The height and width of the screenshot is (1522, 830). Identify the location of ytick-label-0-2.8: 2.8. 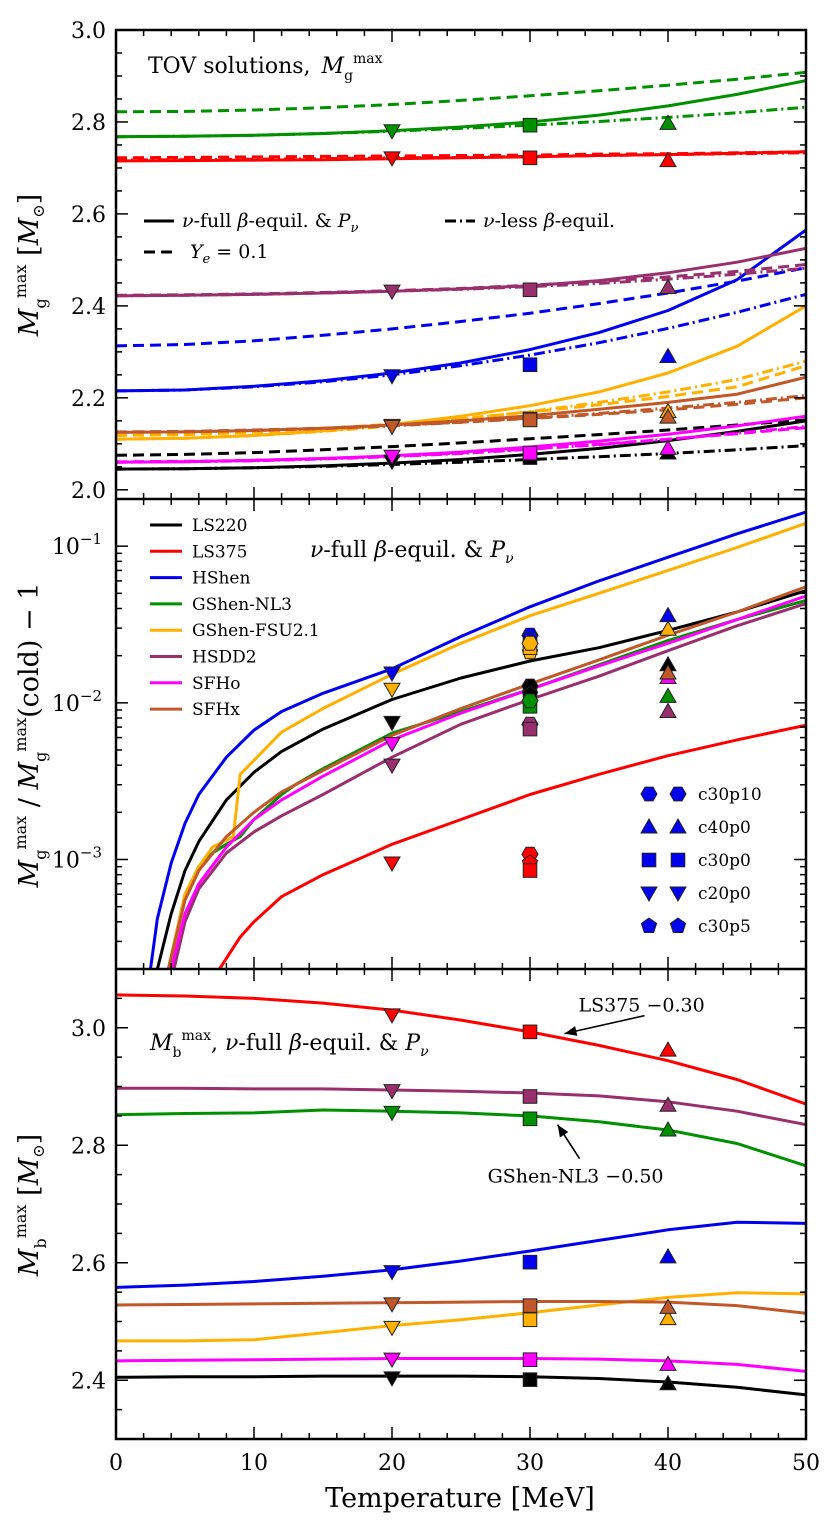
(88, 123).